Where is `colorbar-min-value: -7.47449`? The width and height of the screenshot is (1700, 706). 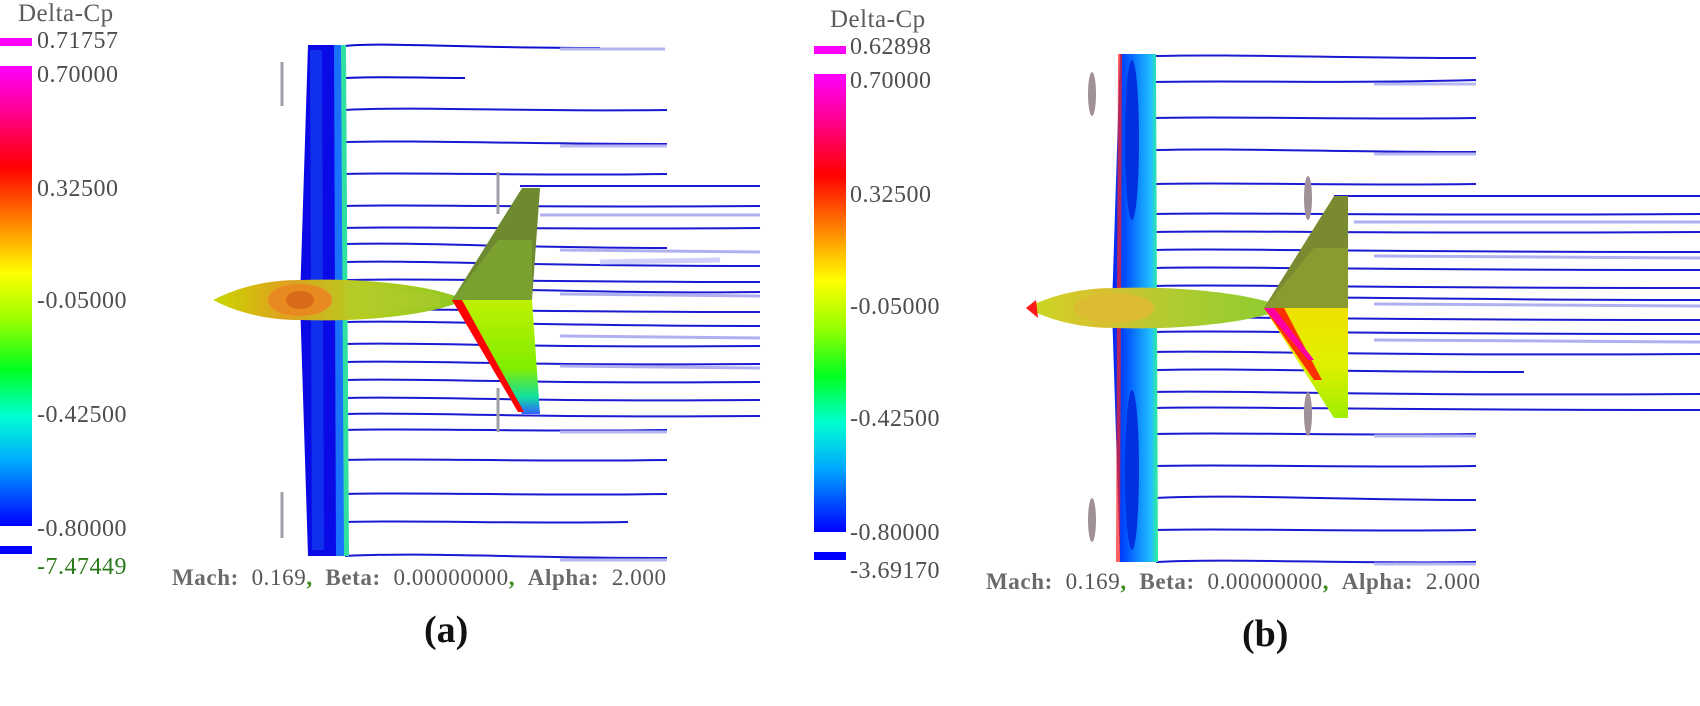 colorbar-min-value: -7.47449 is located at coordinates (82, 567).